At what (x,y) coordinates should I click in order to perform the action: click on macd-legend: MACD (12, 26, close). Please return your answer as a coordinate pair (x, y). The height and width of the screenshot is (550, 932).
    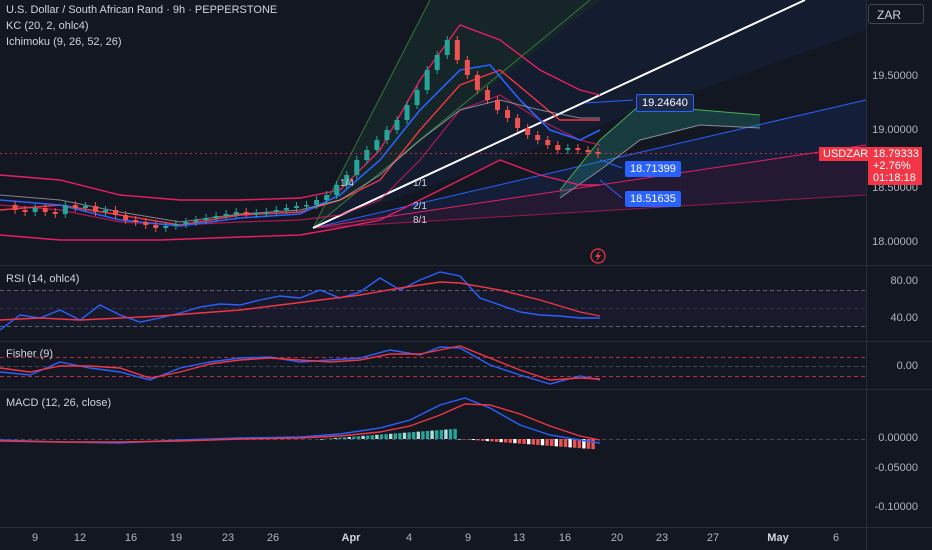
    Looking at the image, I should click on (59, 403).